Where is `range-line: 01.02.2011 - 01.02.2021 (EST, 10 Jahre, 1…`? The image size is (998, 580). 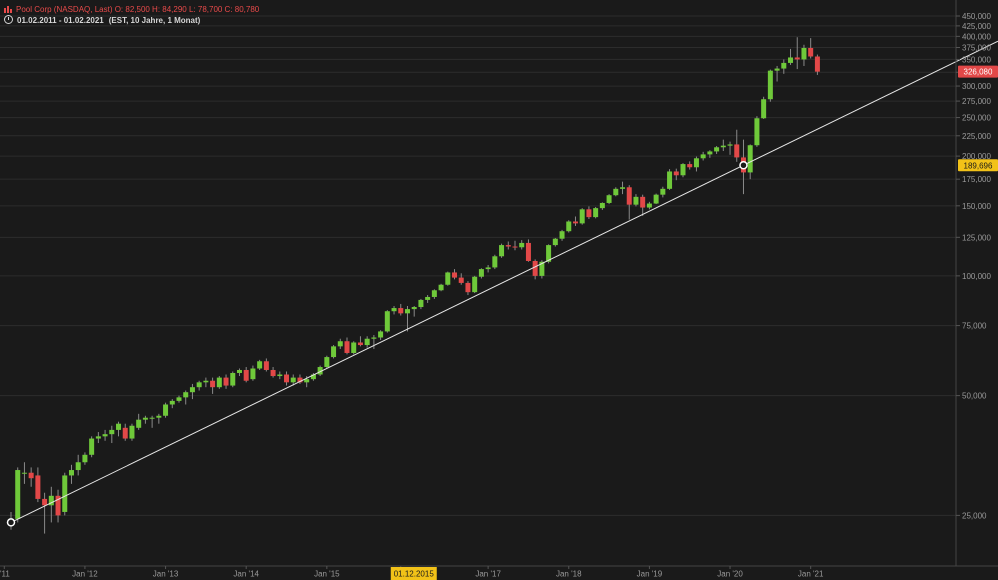 range-line: 01.02.2011 - 01.02.2021 (EST, 10 Jahre, 1… is located at coordinates (131, 20).